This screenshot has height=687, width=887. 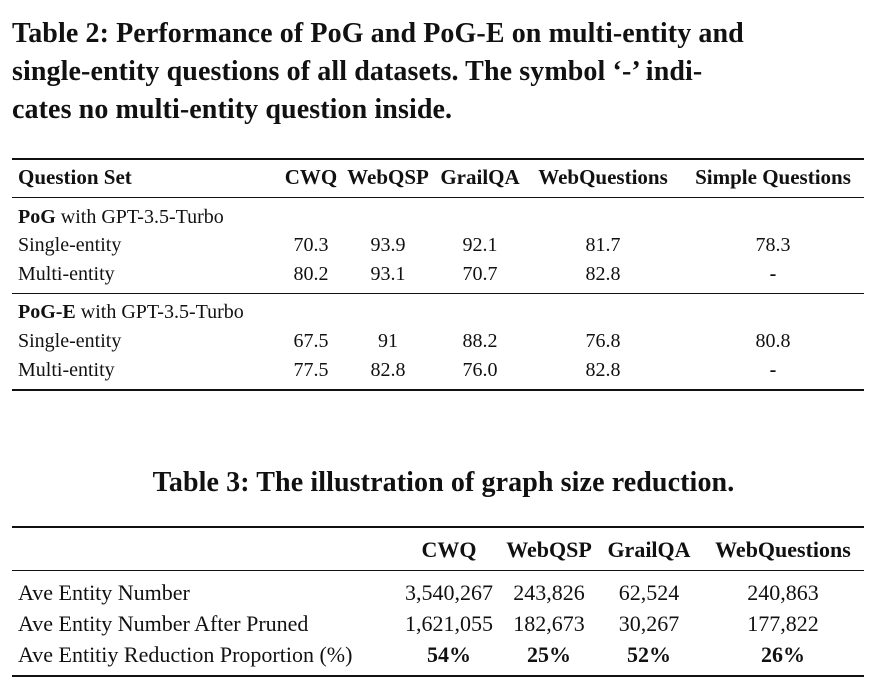 I want to click on table2-cell: 67.5, so click(x=311, y=341).